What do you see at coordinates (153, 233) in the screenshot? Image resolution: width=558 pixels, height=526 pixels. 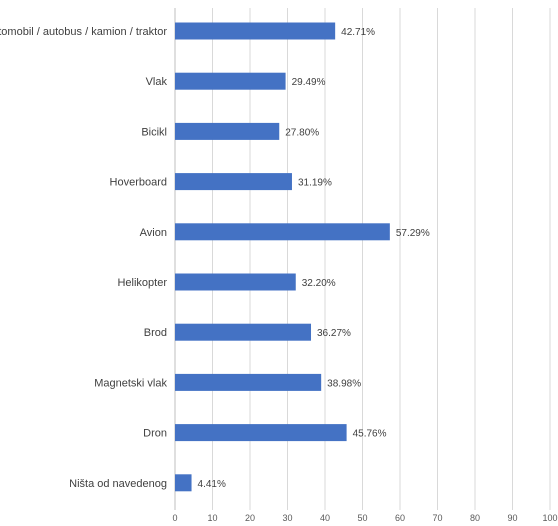 I see `category-label: Avion` at bounding box center [153, 233].